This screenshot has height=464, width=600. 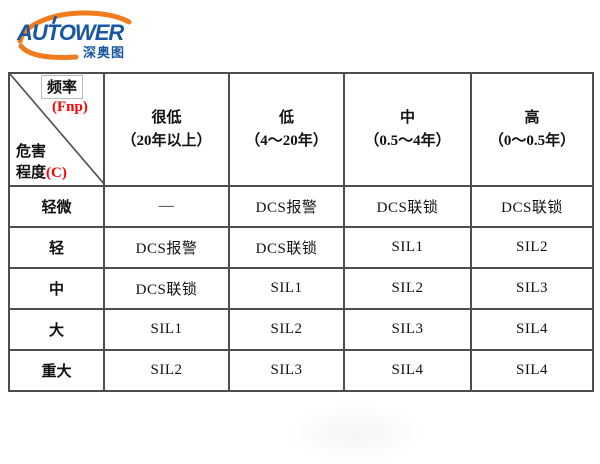 What do you see at coordinates (70, 107) in the screenshot?
I see `frequency-symbol: (Fnp)` at bounding box center [70, 107].